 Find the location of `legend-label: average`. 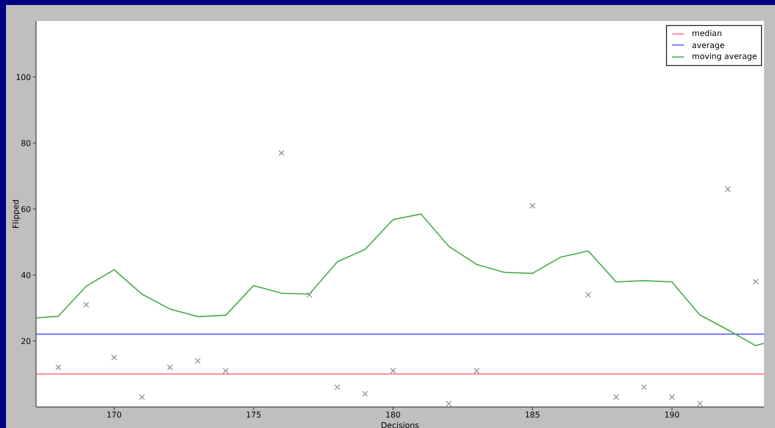

legend-label: average is located at coordinates (708, 45).